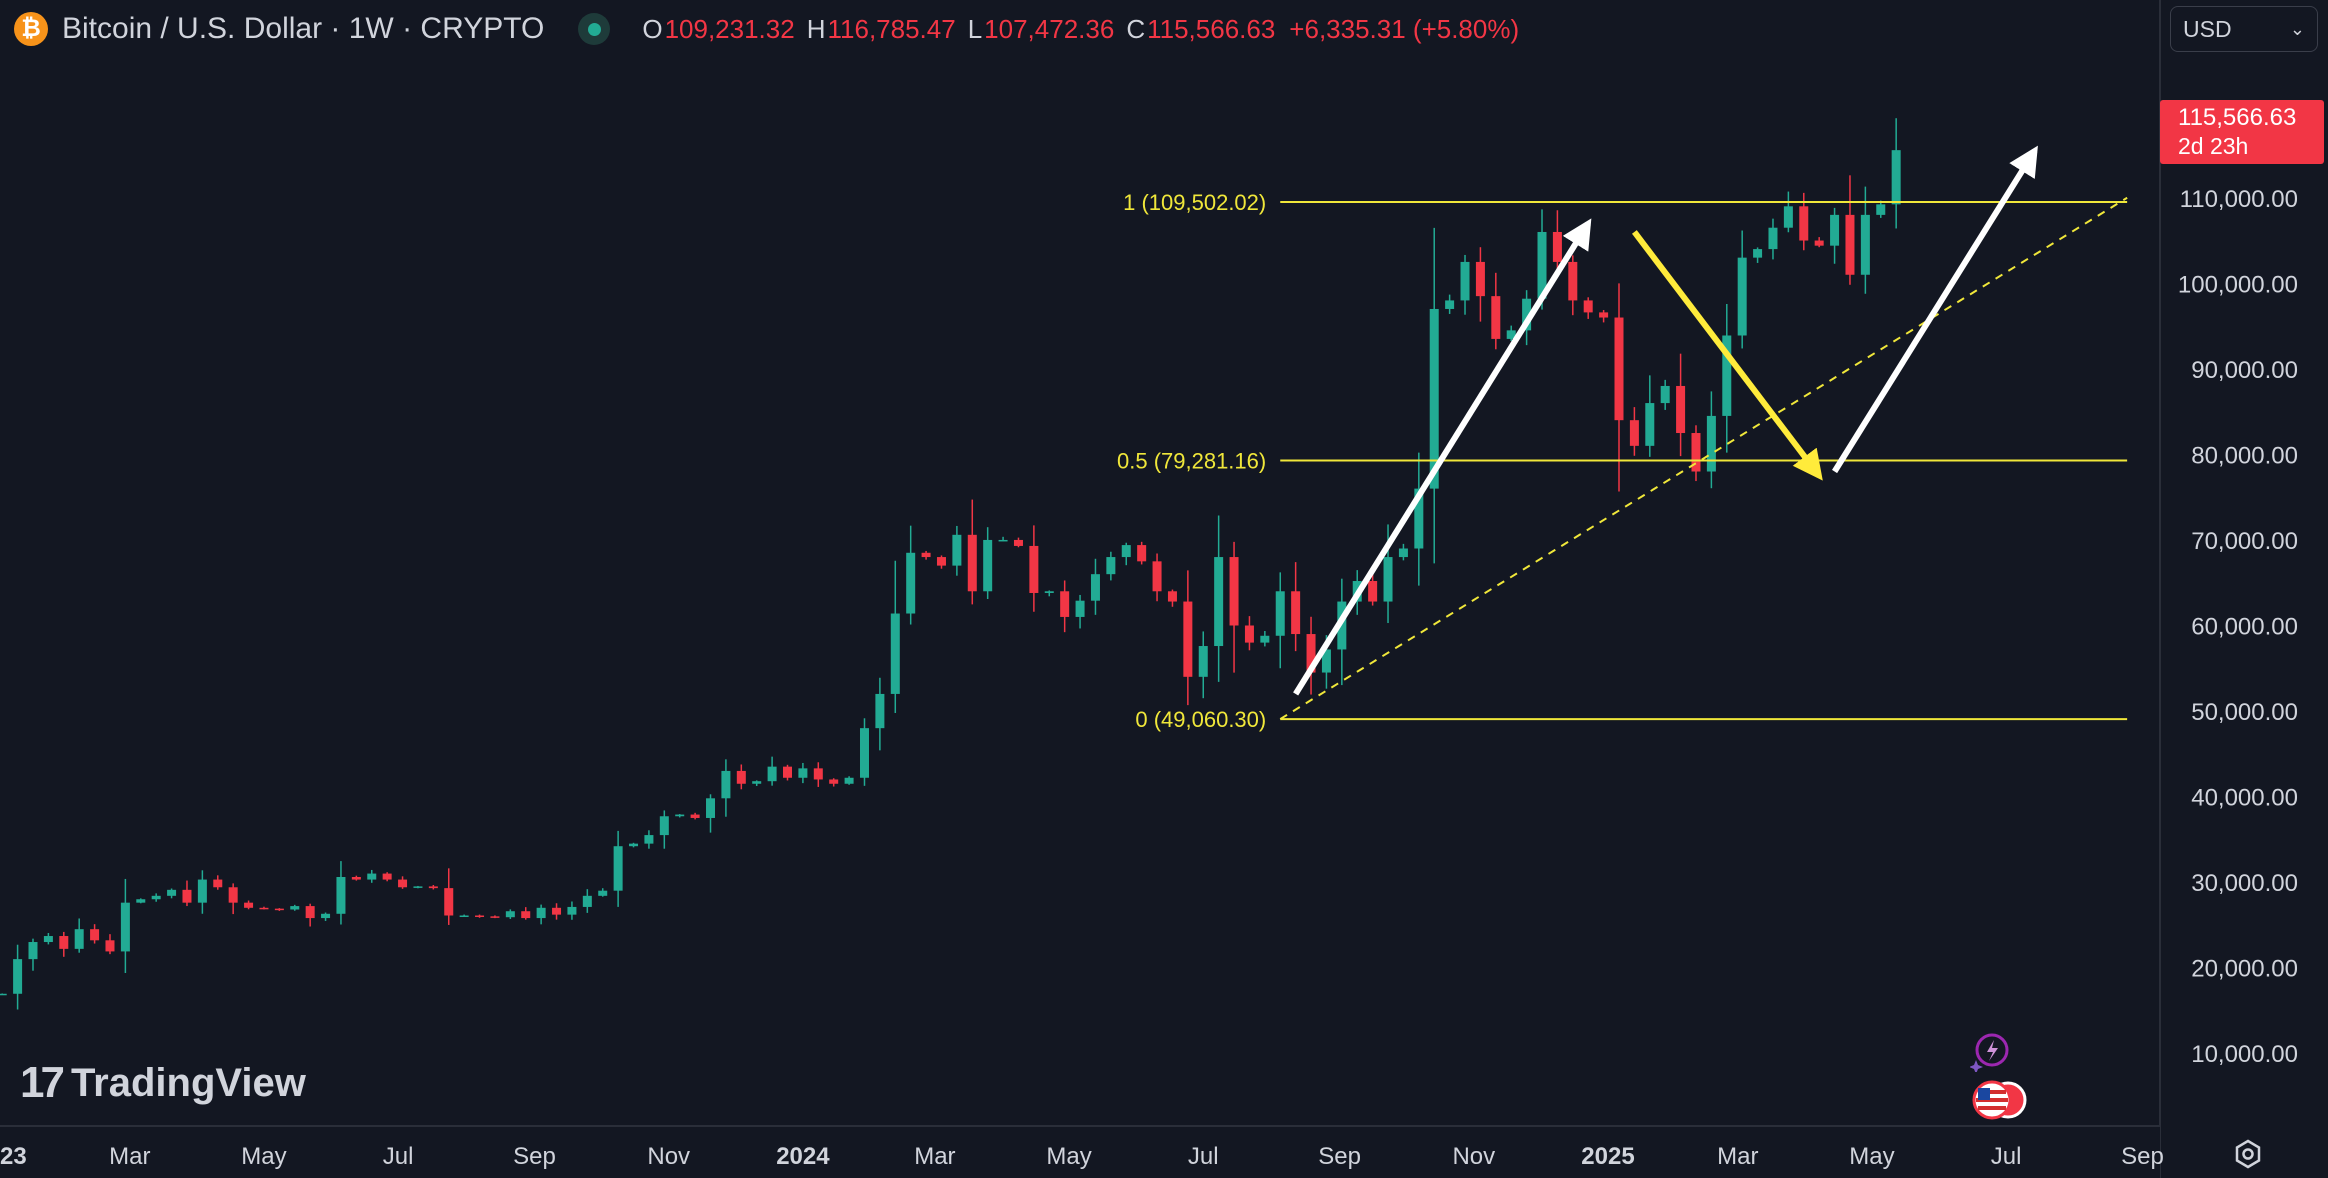  Describe the element at coordinates (2244, 455) in the screenshot. I see `price-tick-label: 80,000.00` at that location.